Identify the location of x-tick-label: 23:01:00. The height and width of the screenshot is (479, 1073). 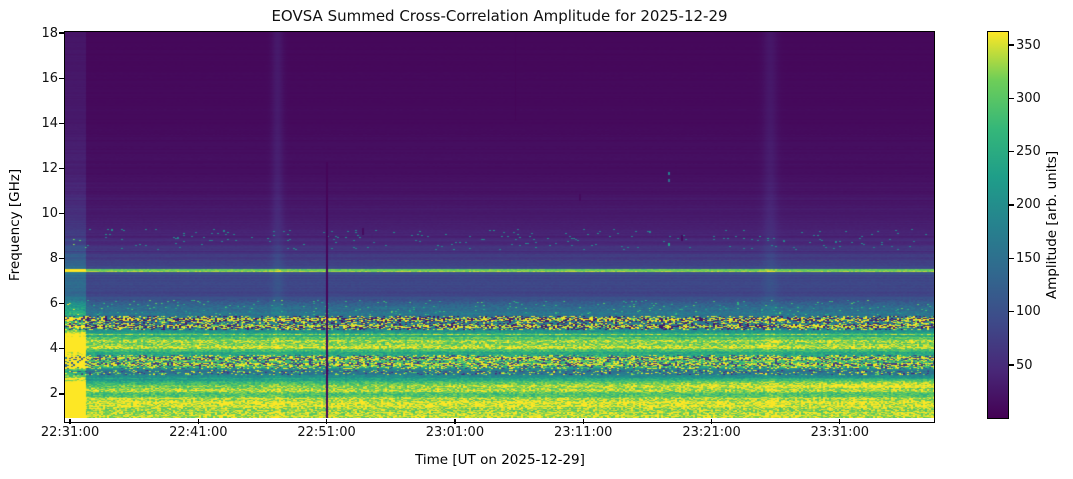
(455, 432).